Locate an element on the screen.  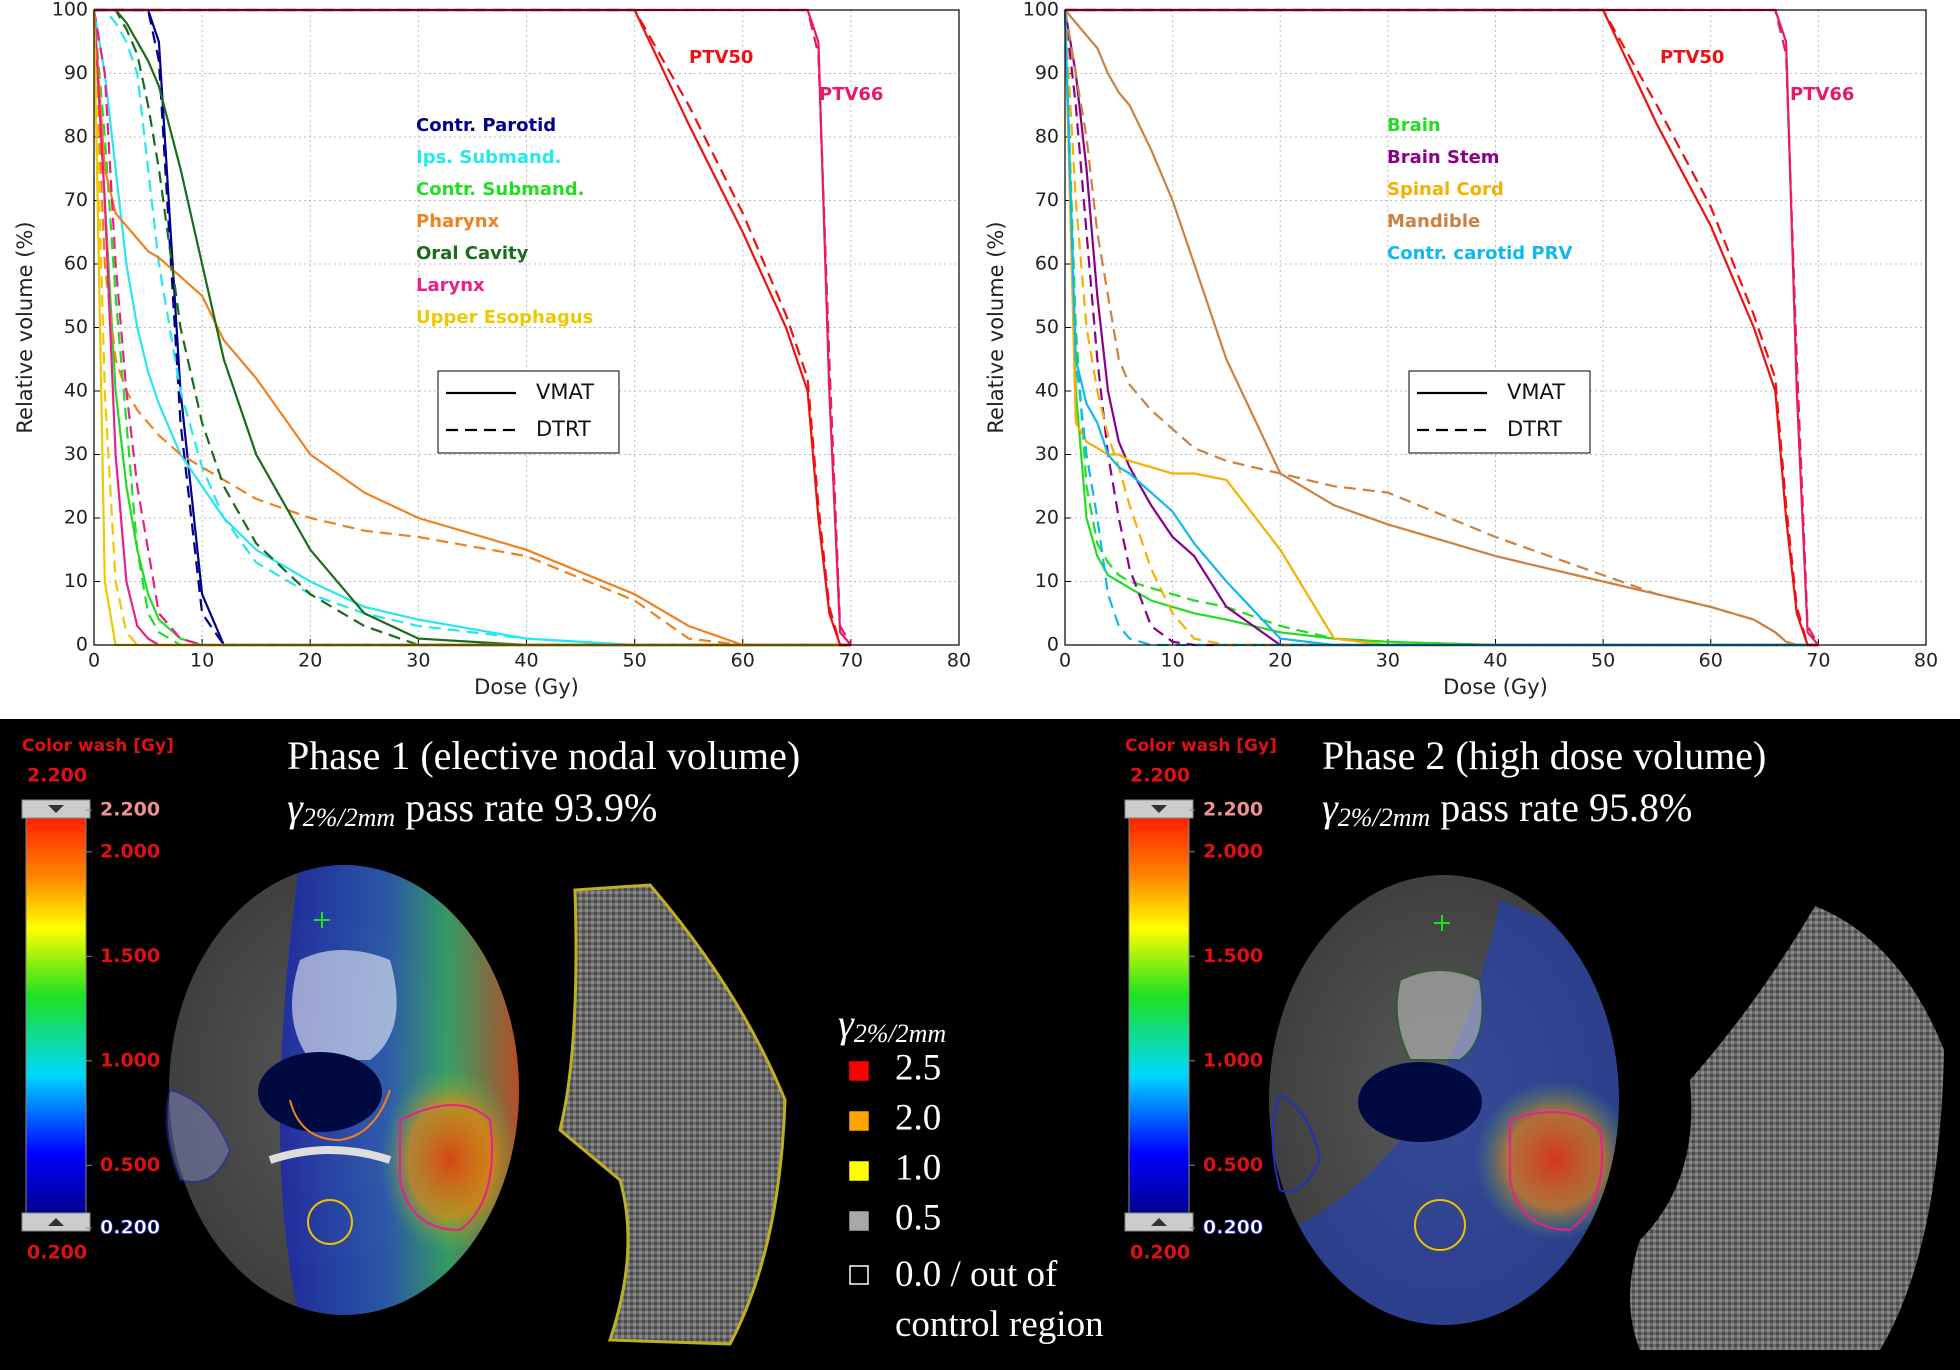
series-label: Pharynx is located at coordinates (458, 221).